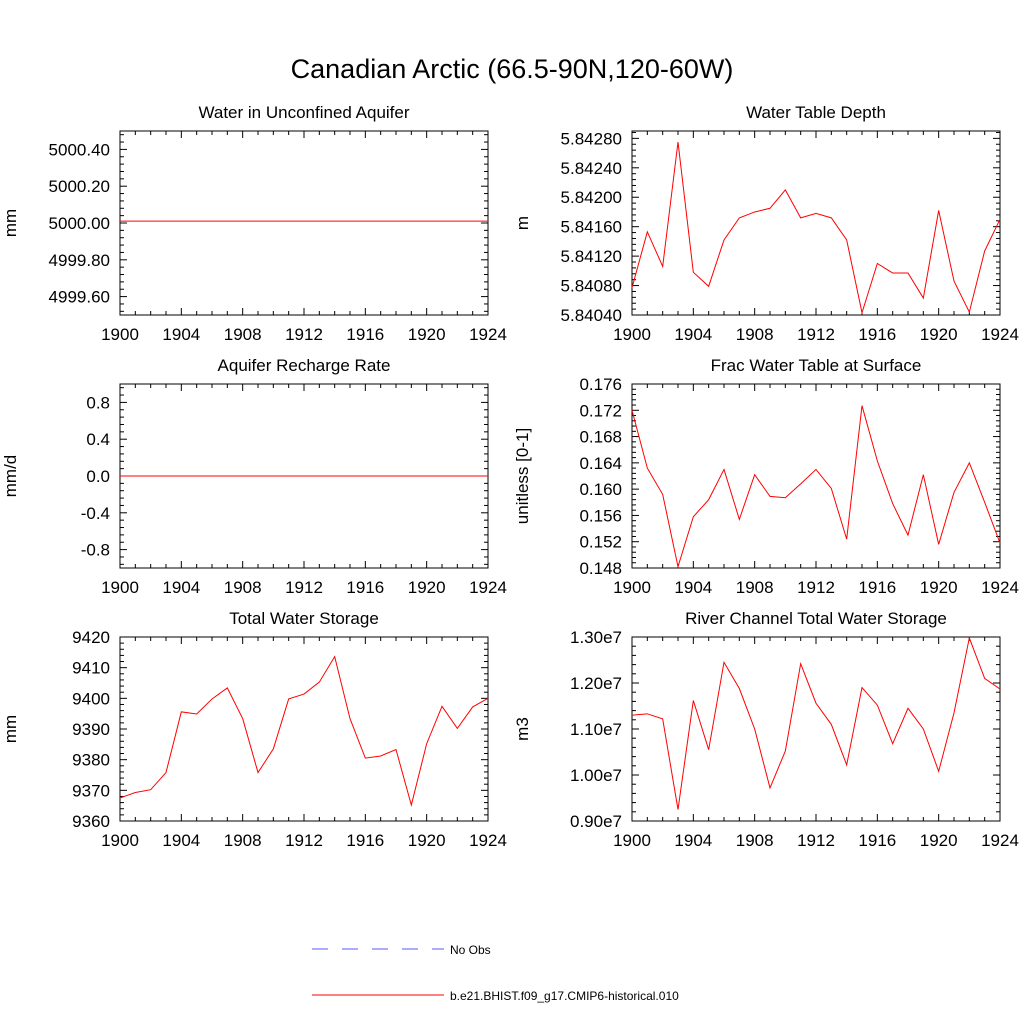 The height and width of the screenshot is (1024, 1024). I want to click on y-axis-label: unitless [0-1], so click(522, 476).